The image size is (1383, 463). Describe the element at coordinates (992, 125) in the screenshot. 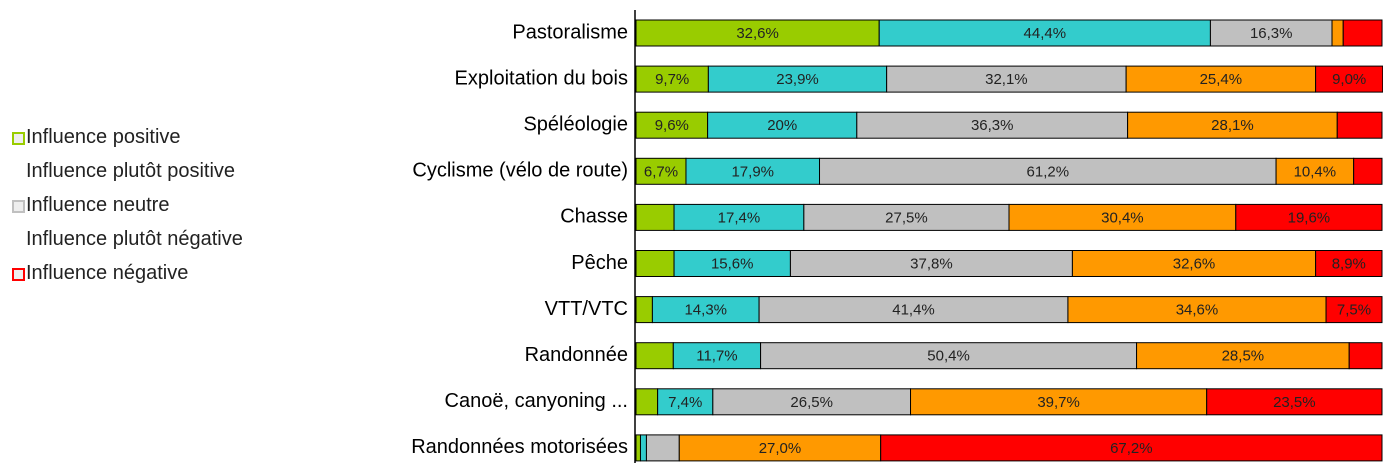

I see `value-label: 36,3%` at that location.